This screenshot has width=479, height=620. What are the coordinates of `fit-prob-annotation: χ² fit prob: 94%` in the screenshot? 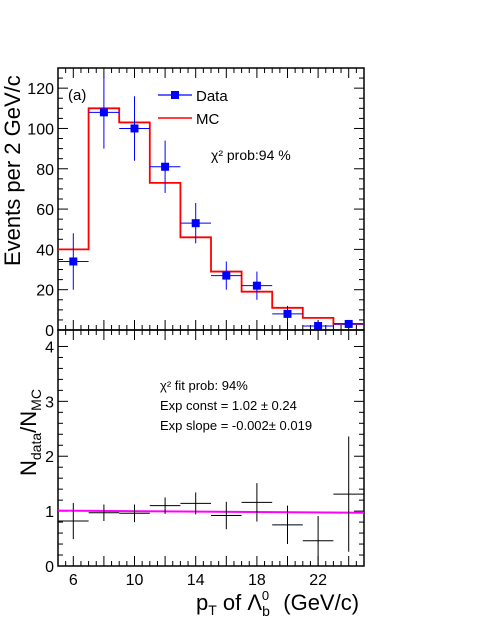 It's located at (204, 385).